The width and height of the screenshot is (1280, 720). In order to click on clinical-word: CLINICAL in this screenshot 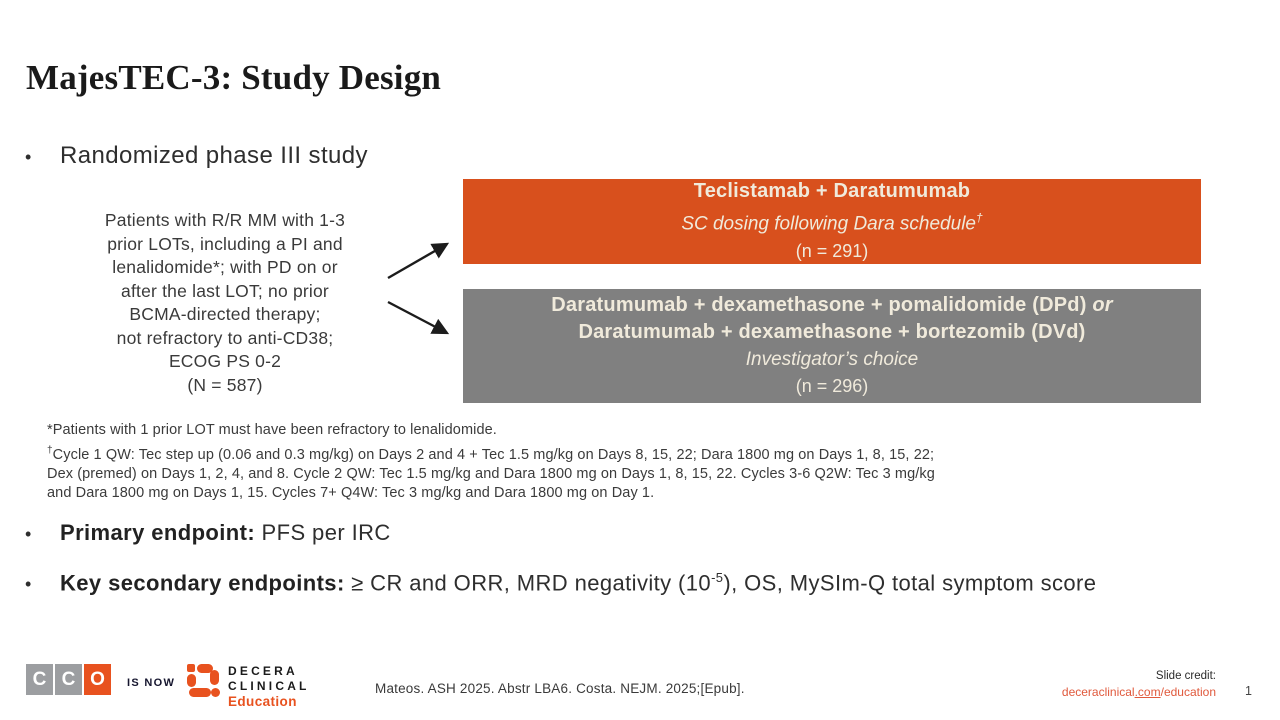, I will do `click(269, 686)`.